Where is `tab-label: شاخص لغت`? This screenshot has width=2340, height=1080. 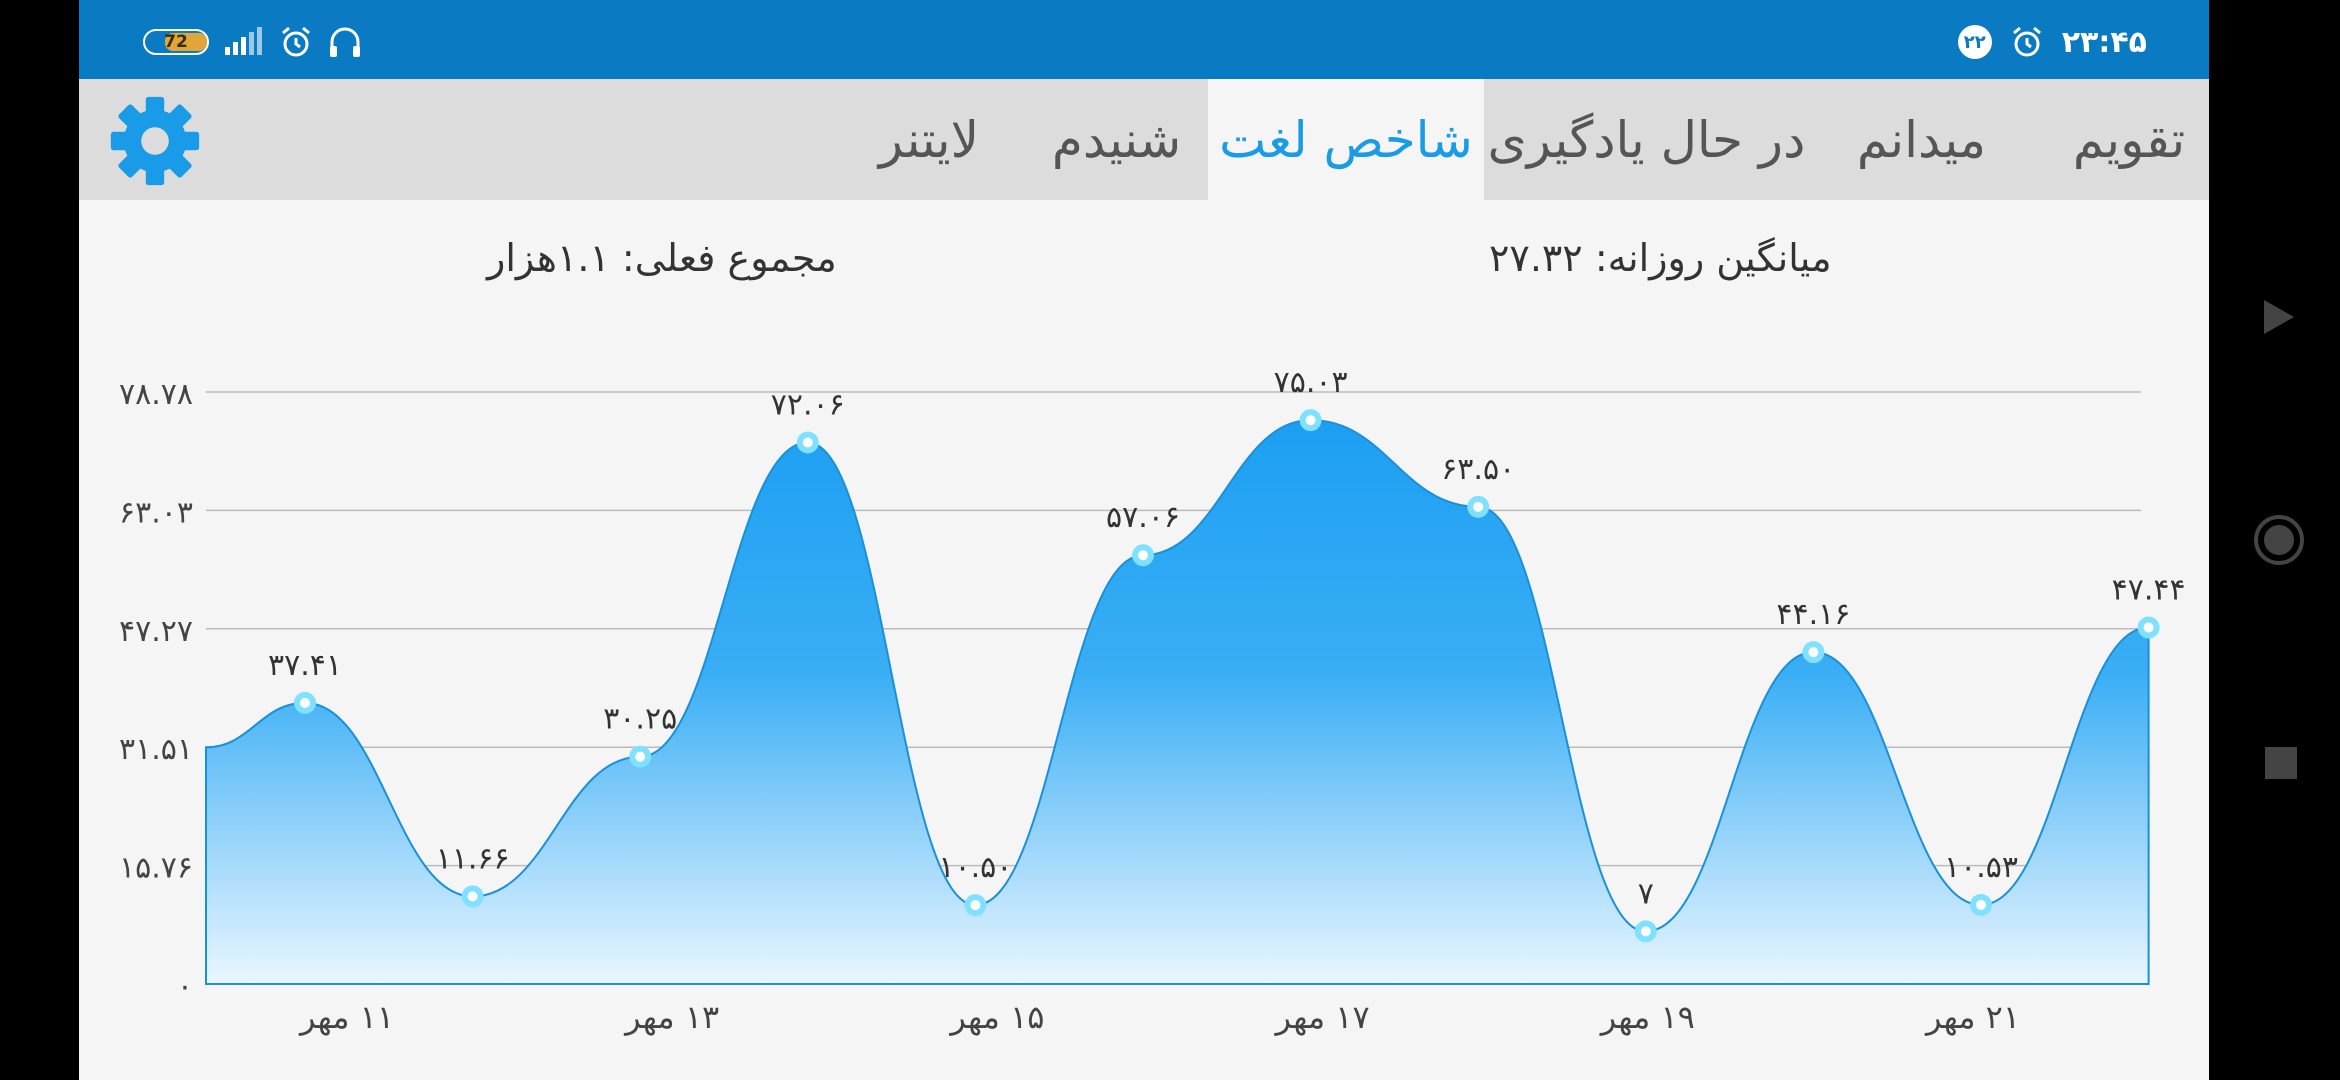
tab-label: شاخص لغت is located at coordinates (1346, 139).